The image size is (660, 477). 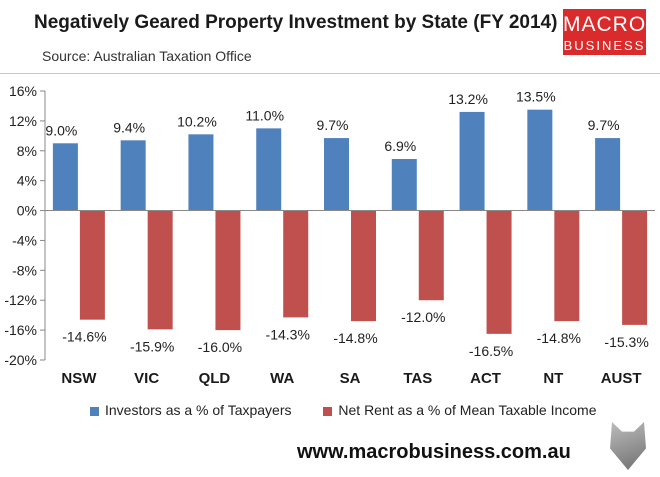 I want to click on chart-source: Source: Australian Taxation Office, so click(x=147, y=56).